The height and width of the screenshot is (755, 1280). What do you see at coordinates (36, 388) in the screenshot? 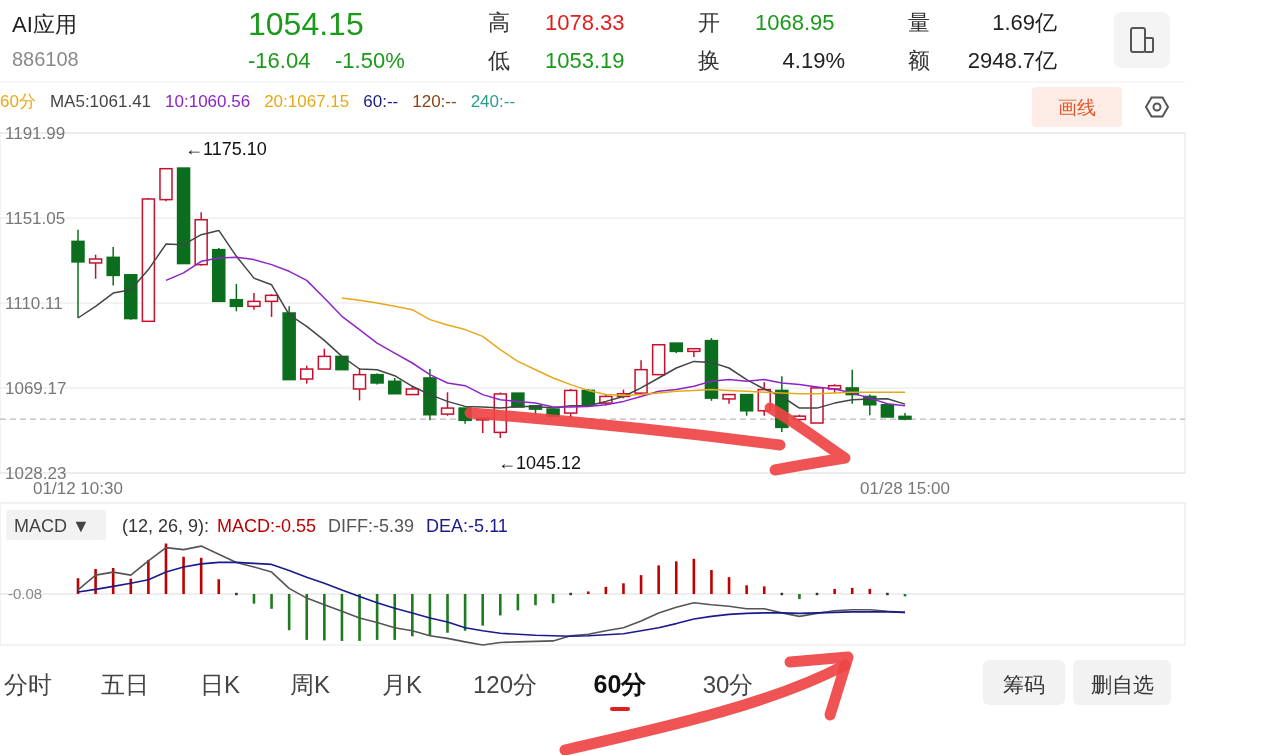
I see `y-tick-label: 1069.17` at bounding box center [36, 388].